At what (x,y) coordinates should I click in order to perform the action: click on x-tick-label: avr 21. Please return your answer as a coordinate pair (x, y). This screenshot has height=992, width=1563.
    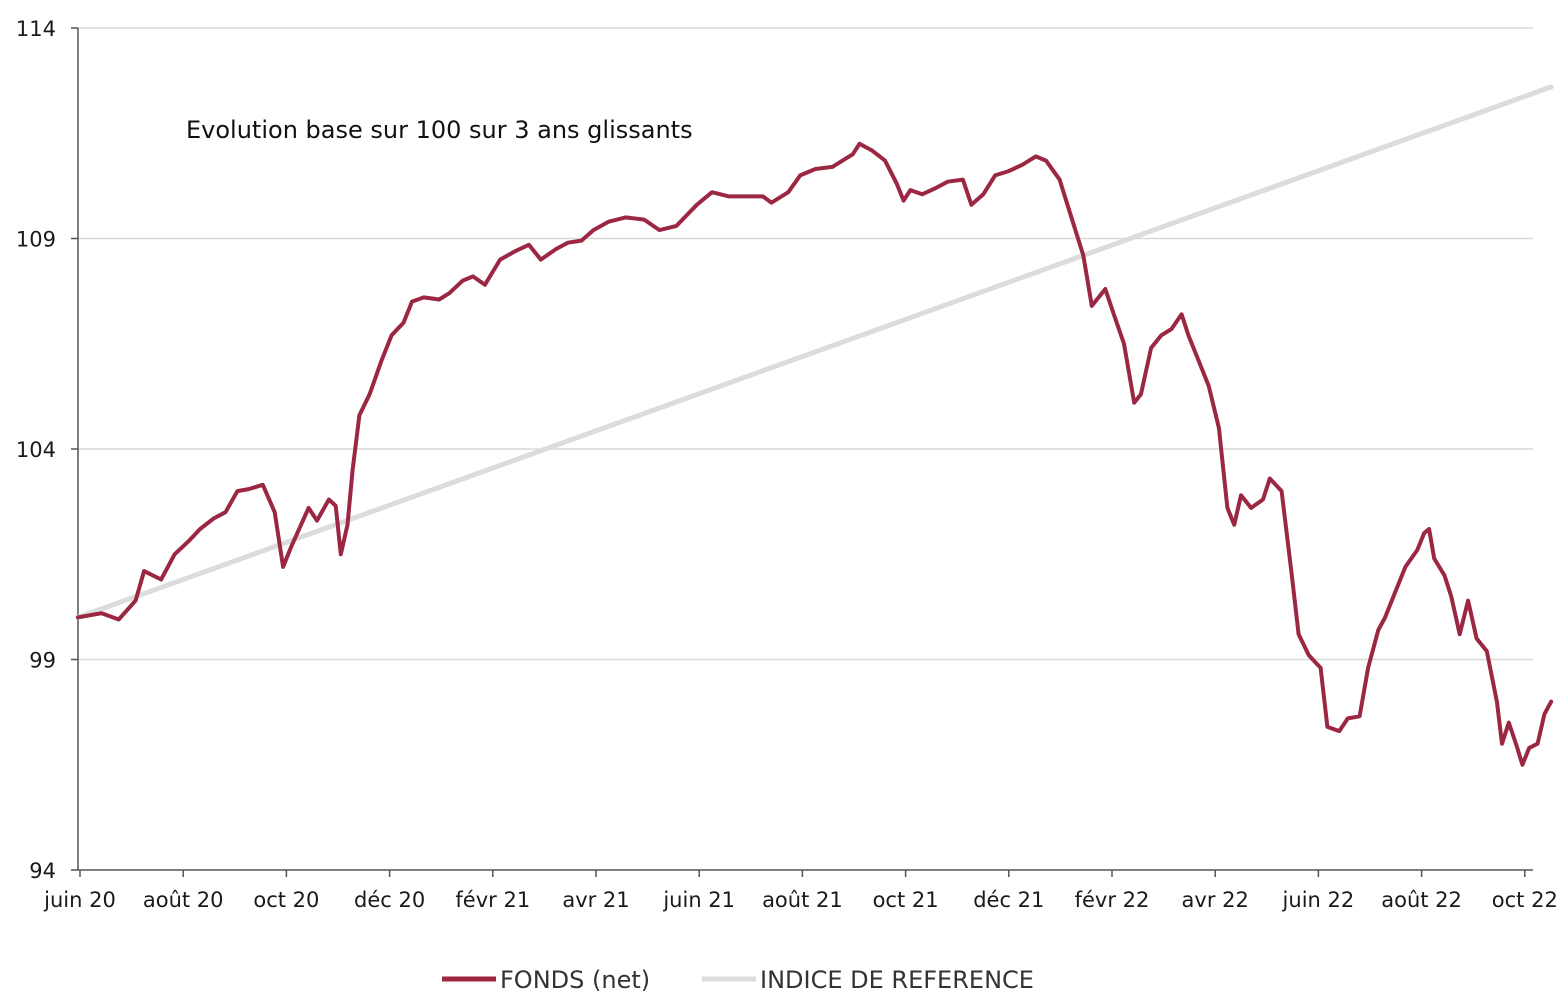
    Looking at the image, I should click on (595, 900).